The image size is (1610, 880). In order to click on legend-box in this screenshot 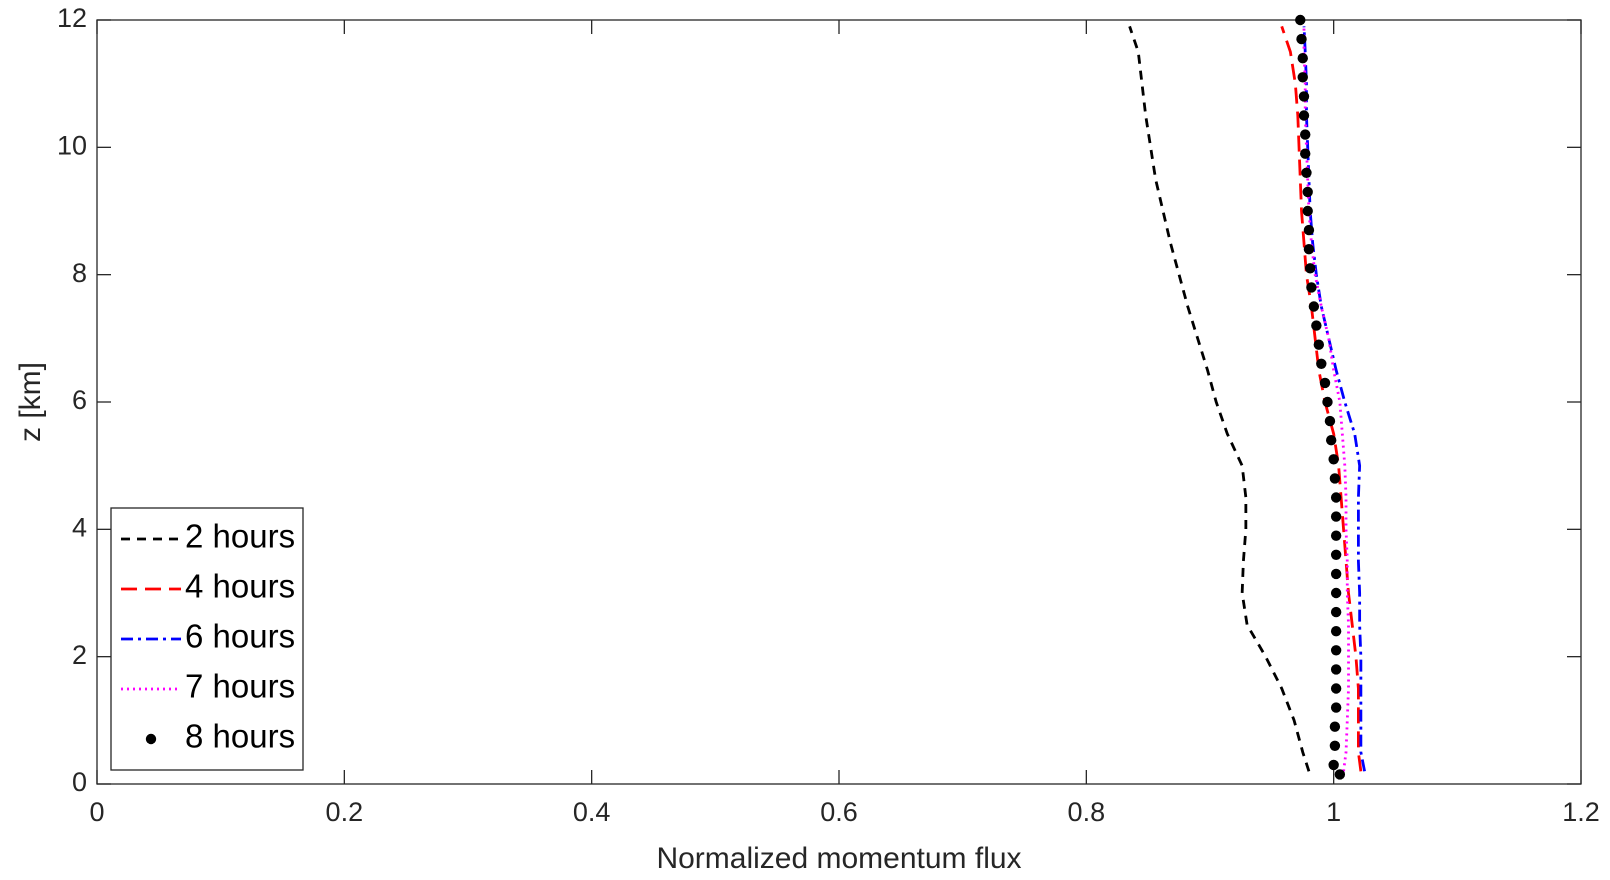, I will do `click(207, 639)`.